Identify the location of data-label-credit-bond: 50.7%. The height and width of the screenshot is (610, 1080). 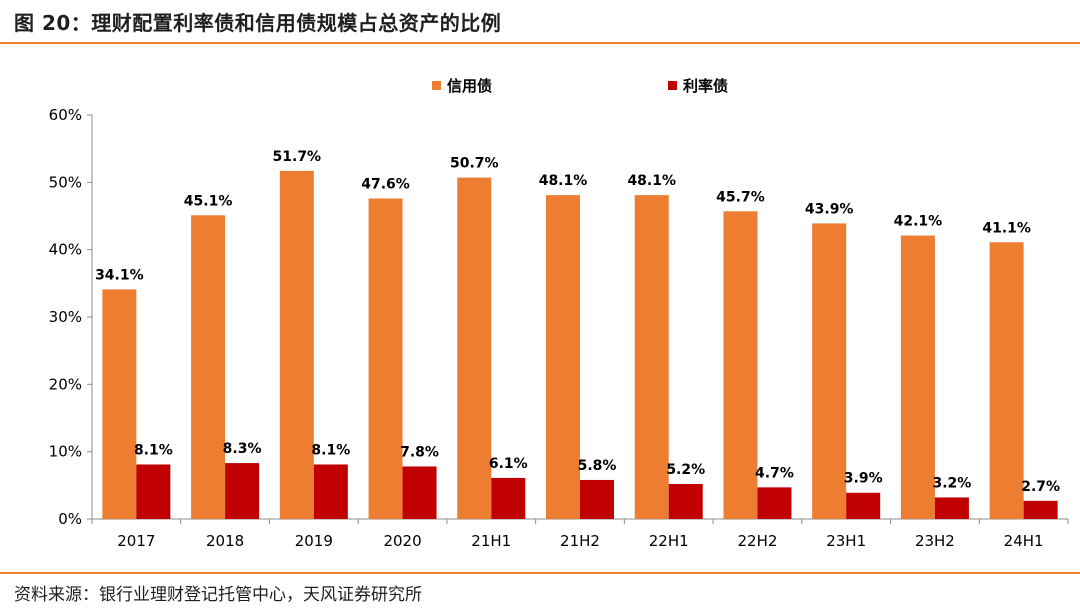
(474, 164).